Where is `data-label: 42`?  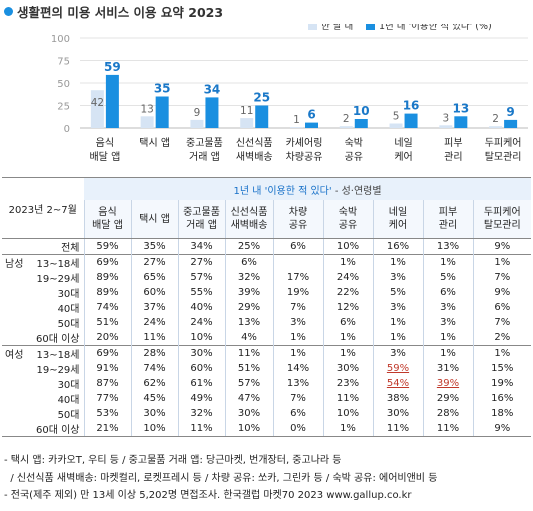
data-label: 42 is located at coordinates (97, 103).